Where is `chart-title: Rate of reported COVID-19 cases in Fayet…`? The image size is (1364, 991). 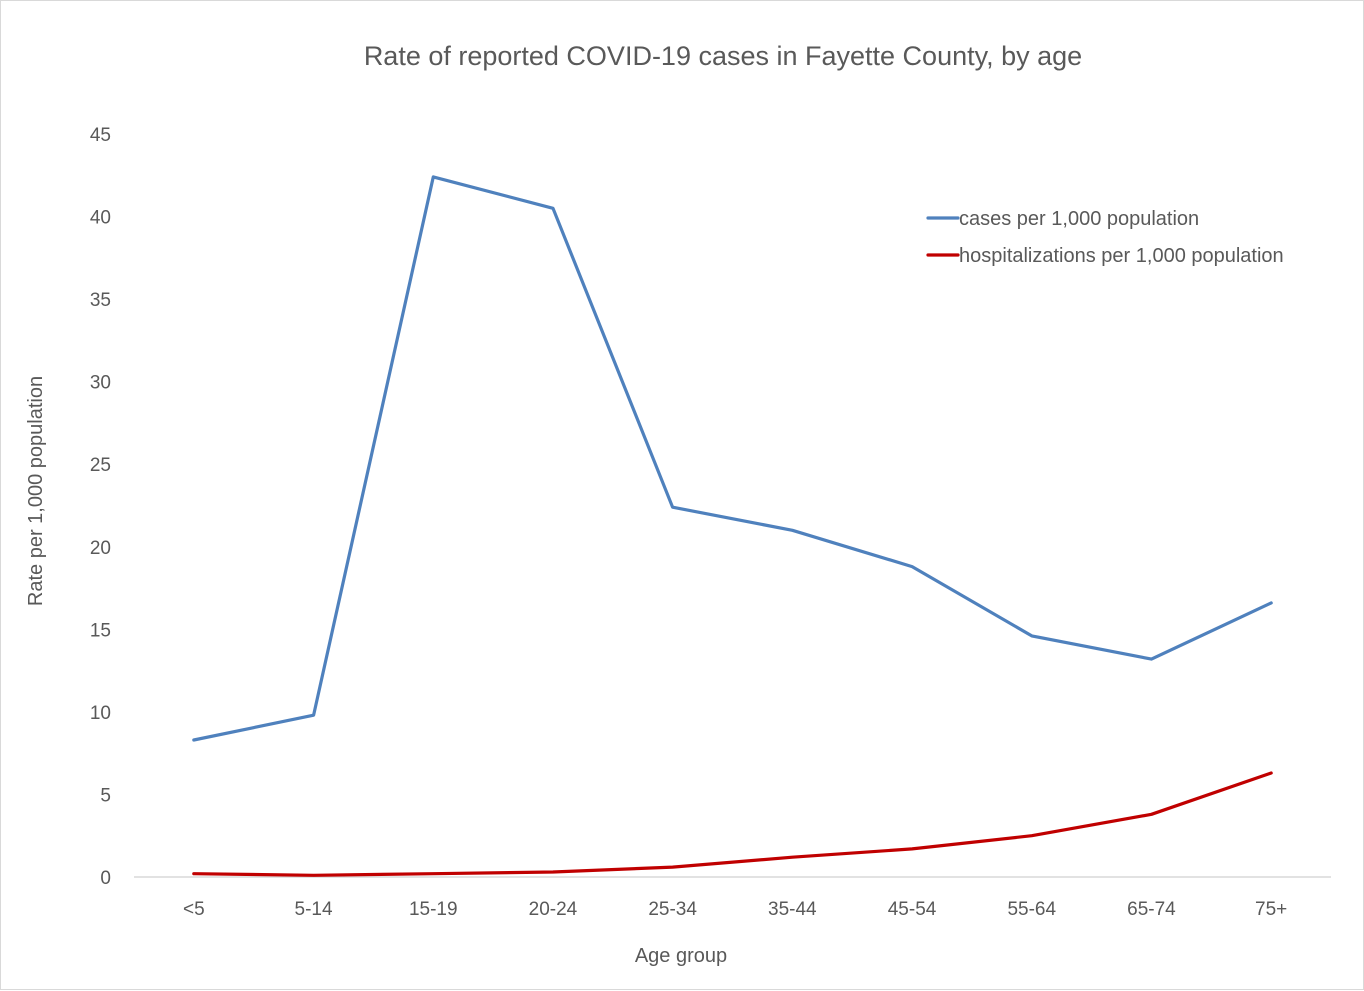
chart-title: Rate of reported COVID-19 cases in Fayet… is located at coordinates (723, 56).